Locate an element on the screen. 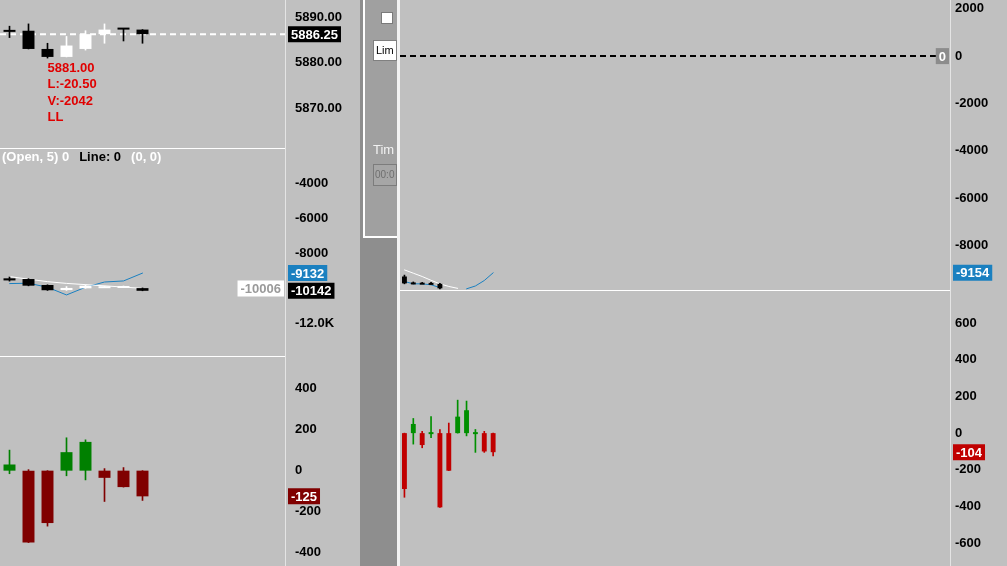 The height and width of the screenshot is (566, 1007). y-tick-label: -2000 is located at coordinates (972, 103).